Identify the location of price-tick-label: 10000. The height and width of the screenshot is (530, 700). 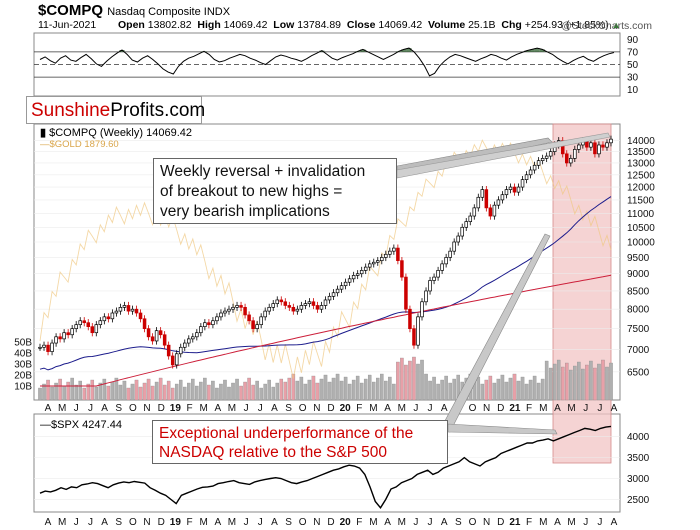
(641, 242).